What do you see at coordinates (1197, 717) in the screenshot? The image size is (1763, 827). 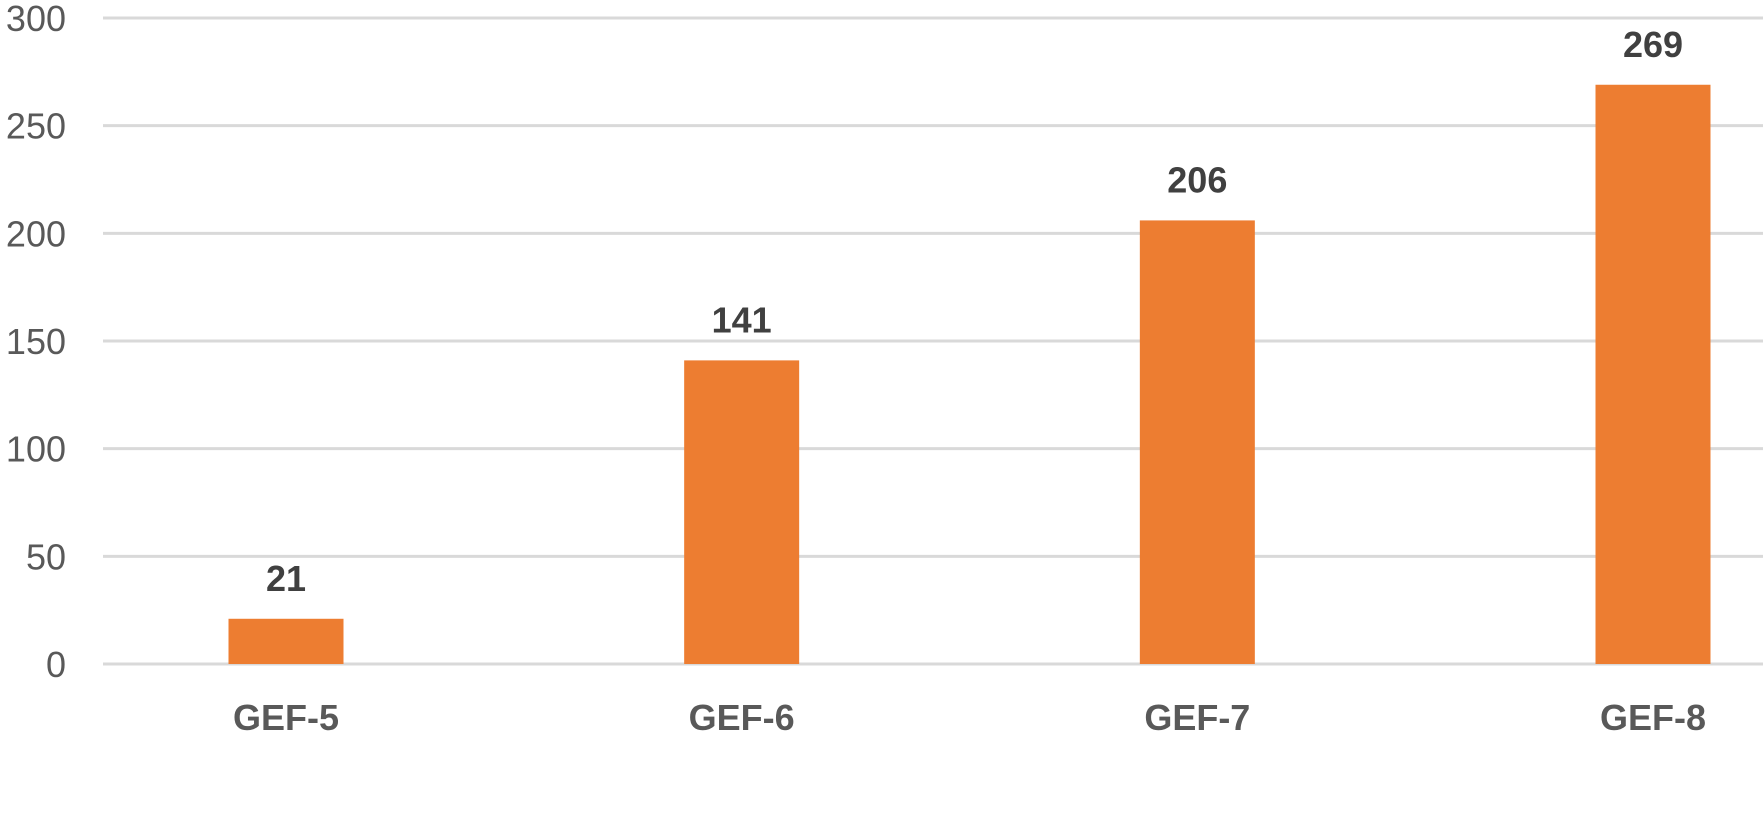 I see `x-tick-label-gef-7: GEF-7` at bounding box center [1197, 717].